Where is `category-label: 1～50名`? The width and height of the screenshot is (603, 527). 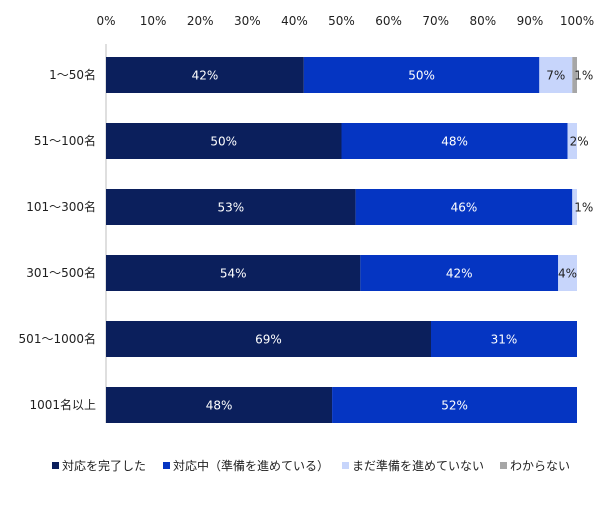 category-label: 1～50名 is located at coordinates (72, 74).